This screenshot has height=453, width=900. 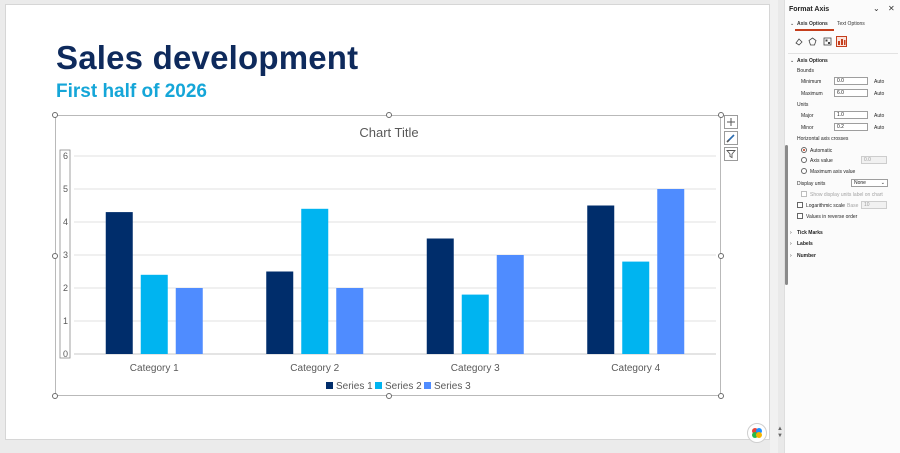 I want to click on section-number: Number, so click(x=806, y=256).